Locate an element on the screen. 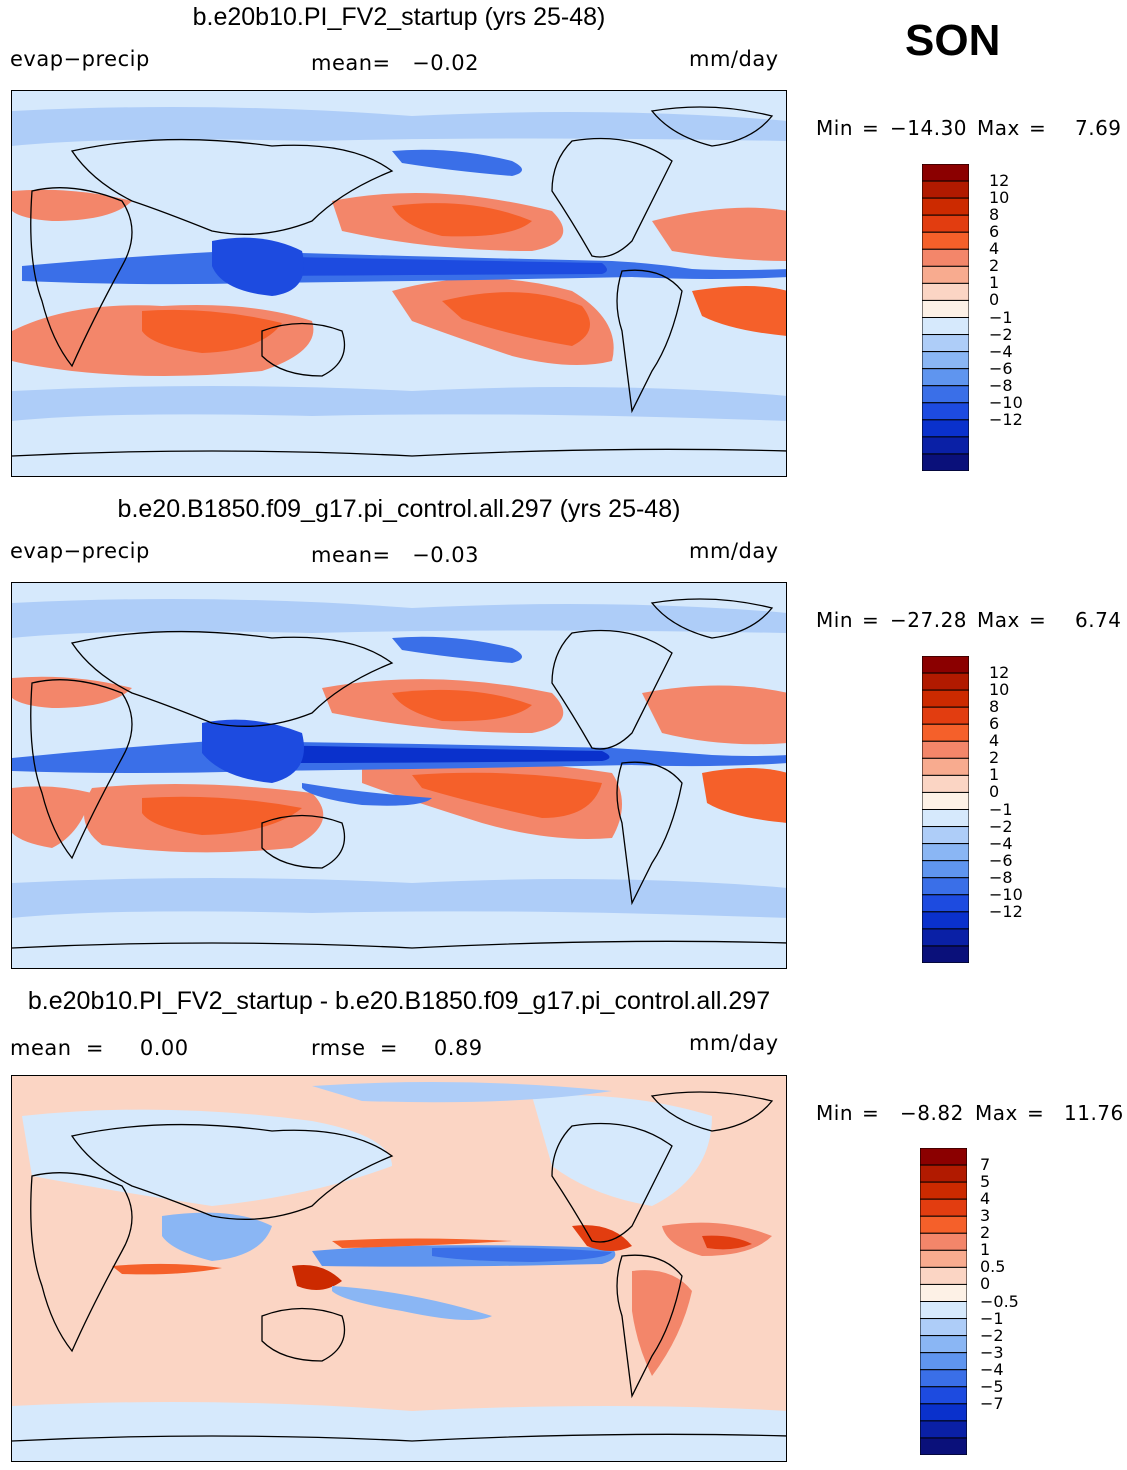 Image resolution: width=1127 pixels, height=1470 pixels. panel-2-min-label: Min is located at coordinates (834, 620).